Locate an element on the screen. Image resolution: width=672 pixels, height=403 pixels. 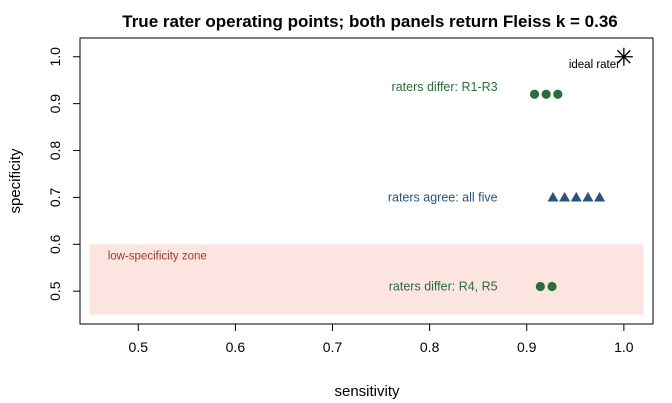
y-axis-label: specificity is located at coordinates (15, 181).